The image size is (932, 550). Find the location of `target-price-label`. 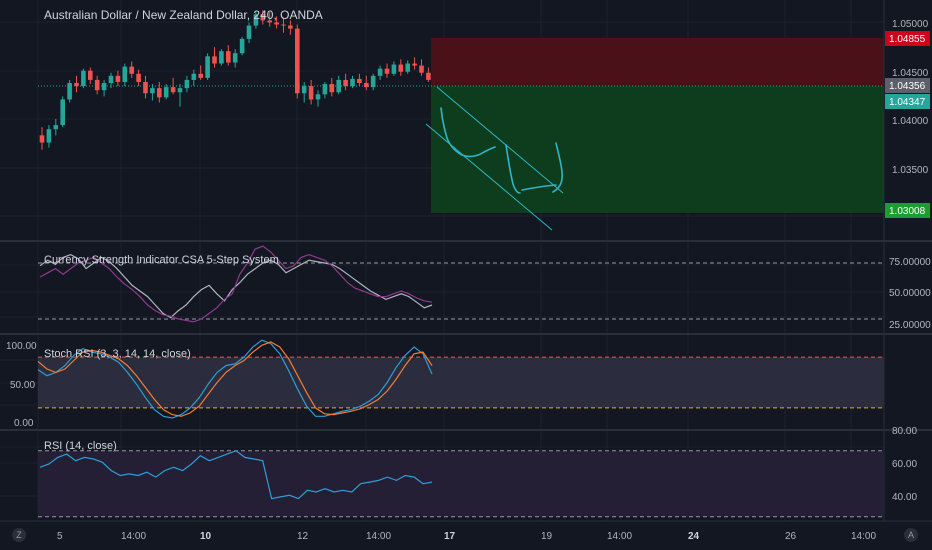

target-price-label is located at coordinates (907, 210).